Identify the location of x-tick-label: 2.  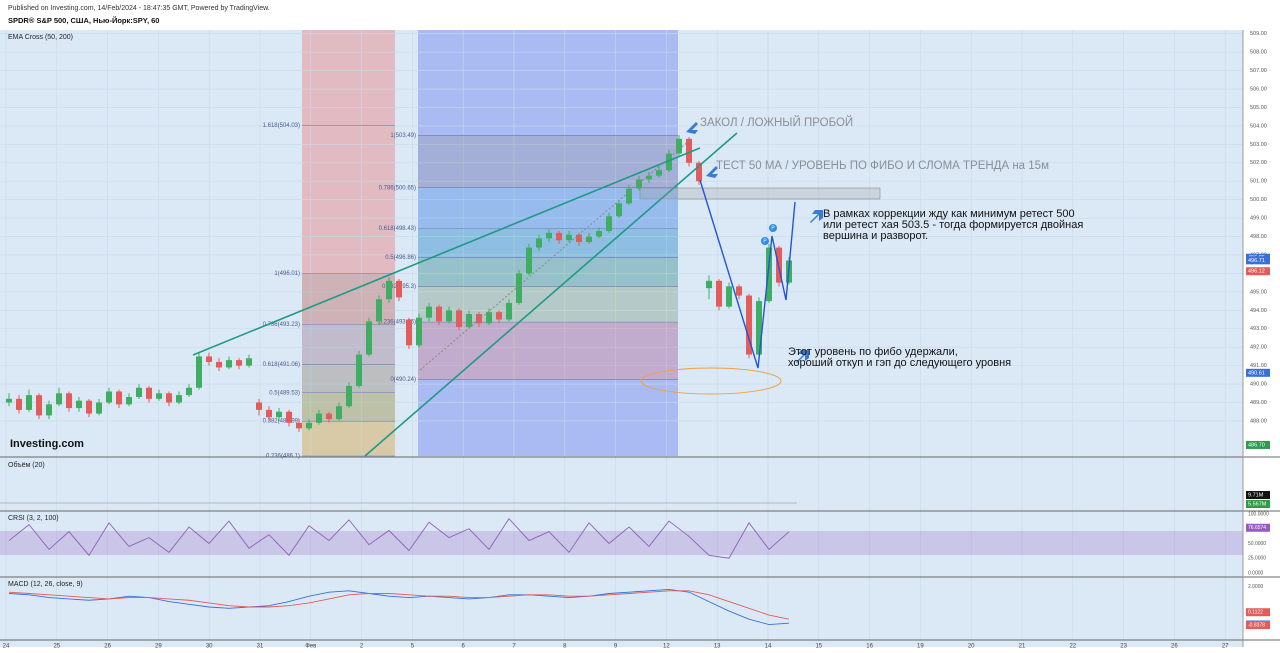
(362, 647).